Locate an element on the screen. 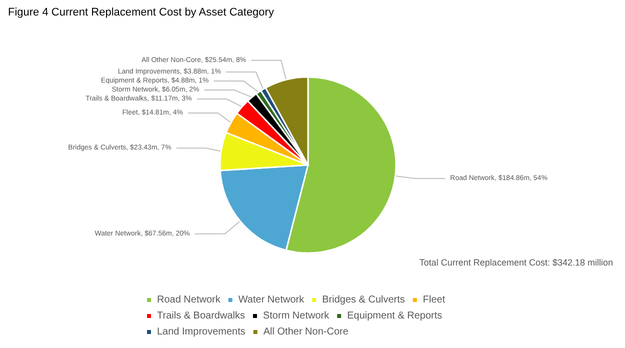 Image resolution: width=625 pixels, height=348 pixels. legend-label: Storm Network is located at coordinates (296, 316).